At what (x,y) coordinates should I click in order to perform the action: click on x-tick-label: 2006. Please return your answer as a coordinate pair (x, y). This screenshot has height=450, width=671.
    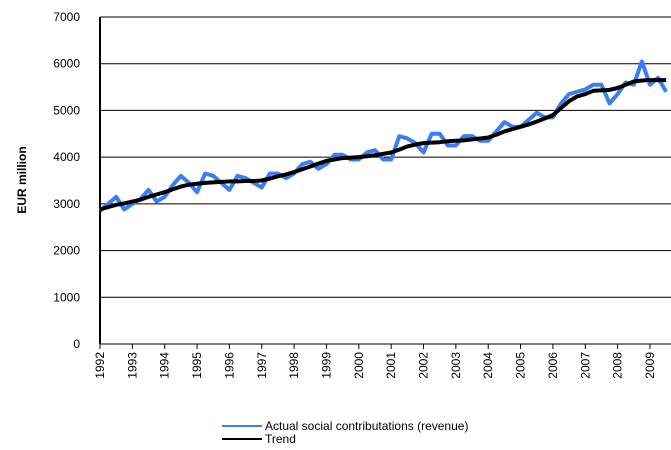
    Looking at the image, I should click on (553, 365).